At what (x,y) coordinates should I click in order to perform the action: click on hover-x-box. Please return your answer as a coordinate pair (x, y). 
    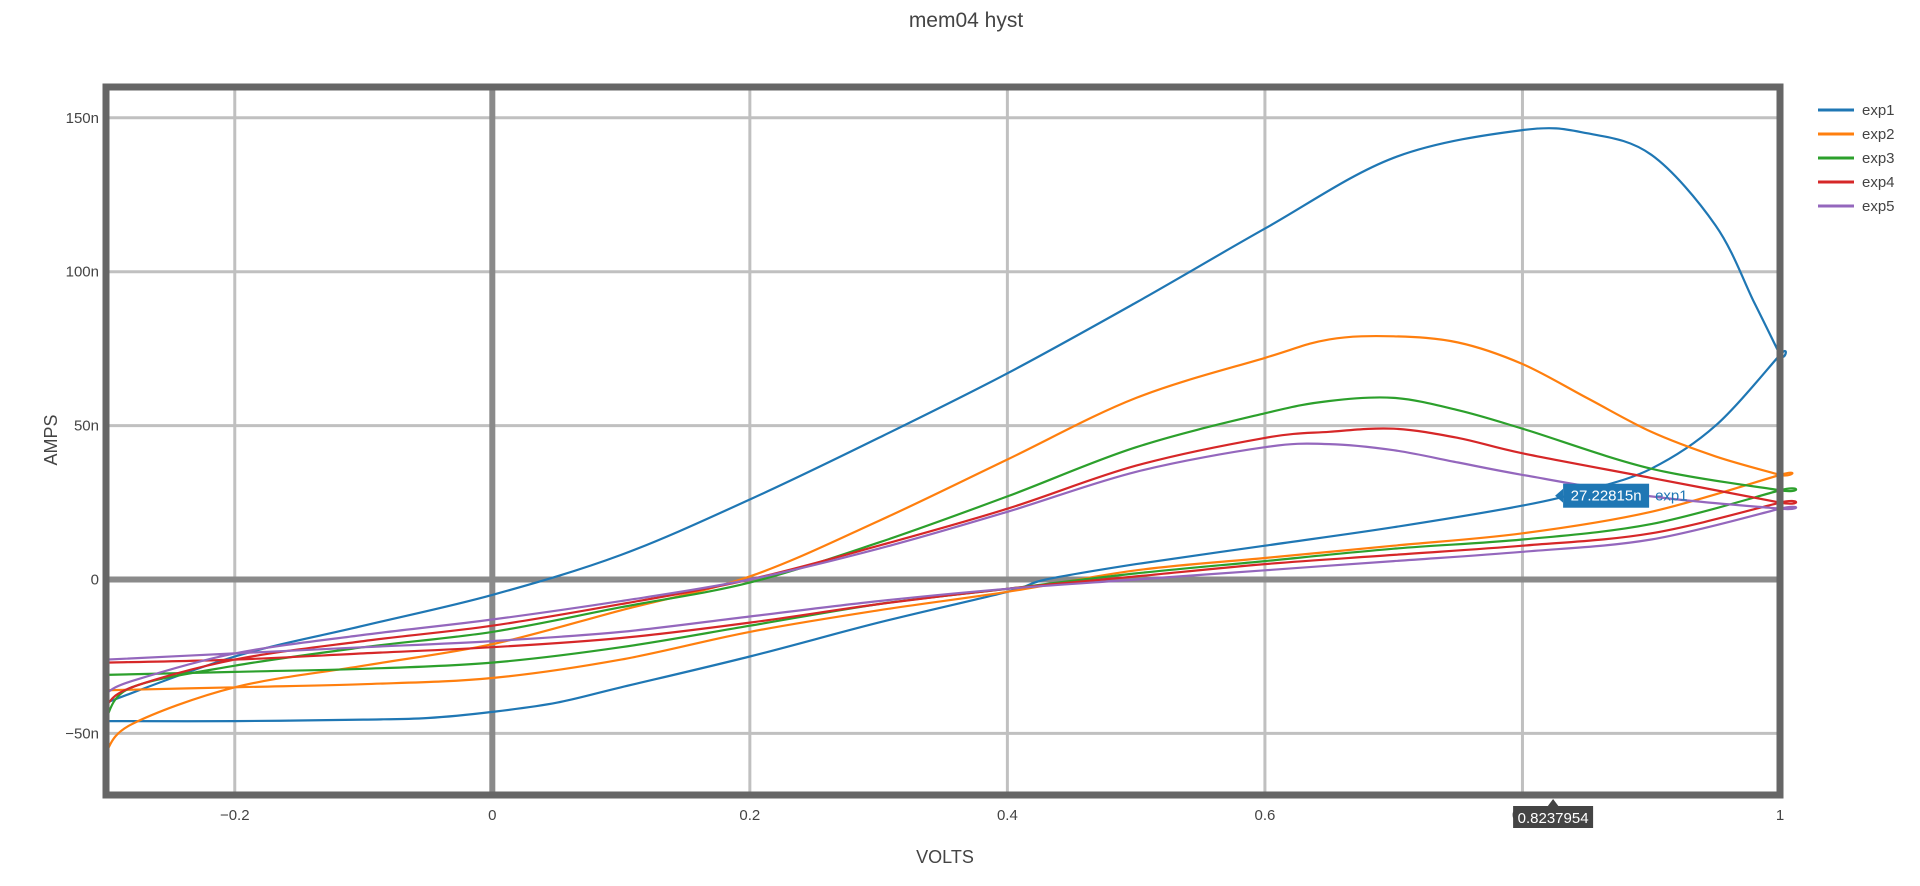
    Looking at the image, I should click on (1553, 817).